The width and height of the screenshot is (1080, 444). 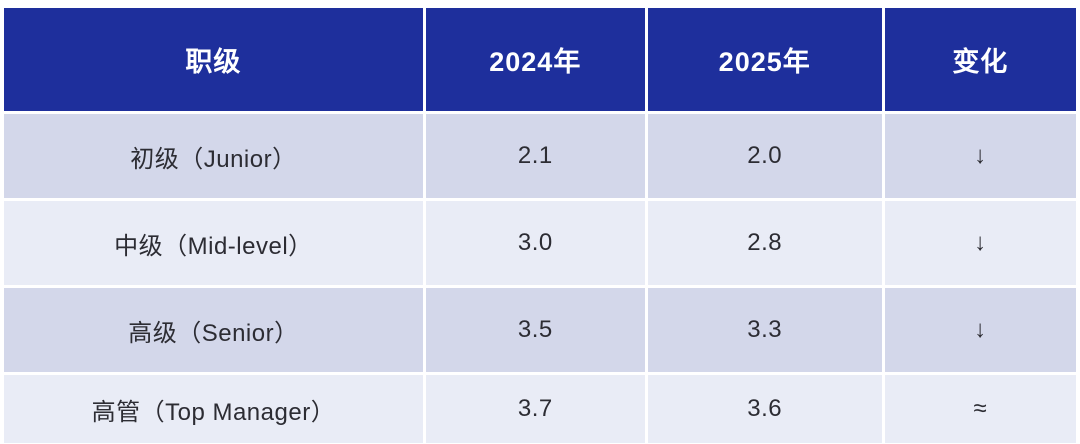 I want to click on cell-level: 高管（Top Manager）, so click(x=213, y=409).